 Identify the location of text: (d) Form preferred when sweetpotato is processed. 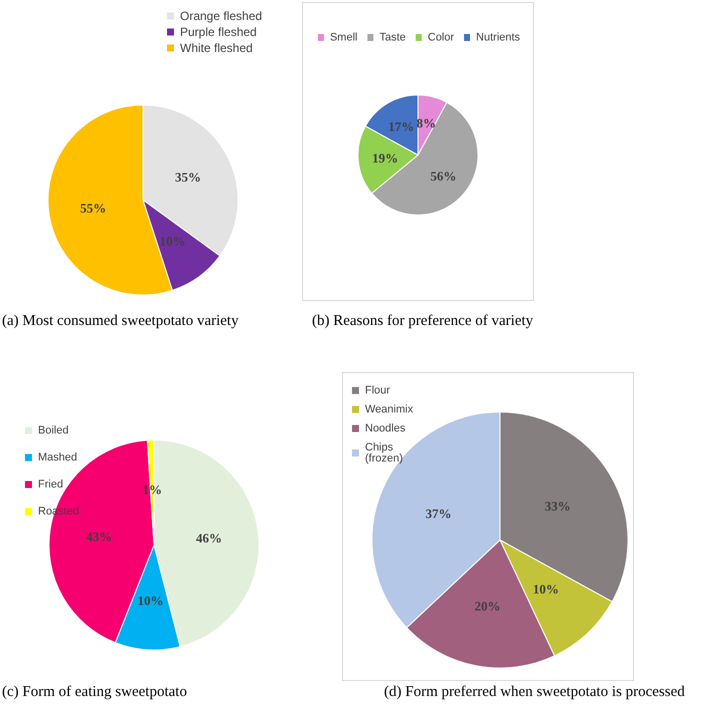
(534, 692).